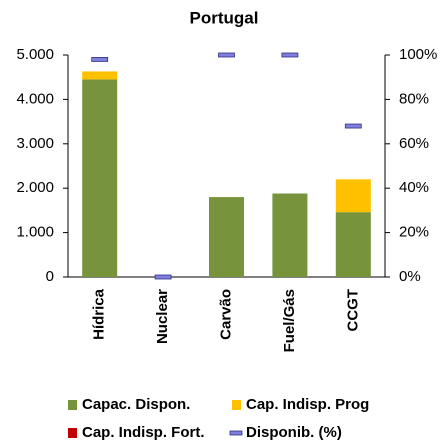 The height and width of the screenshot is (448, 442). I want to click on y2-tick-label: 60%, so click(414, 143).